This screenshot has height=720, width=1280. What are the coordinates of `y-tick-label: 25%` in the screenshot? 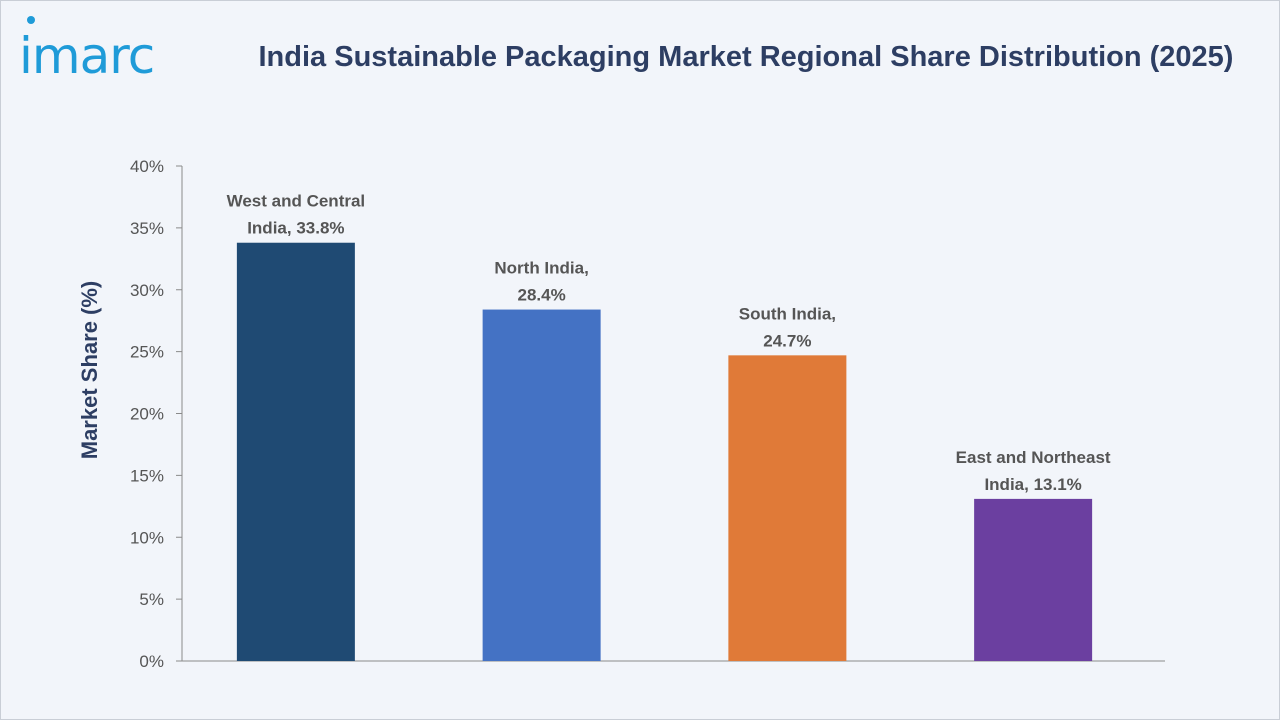 It's located at (147, 352).